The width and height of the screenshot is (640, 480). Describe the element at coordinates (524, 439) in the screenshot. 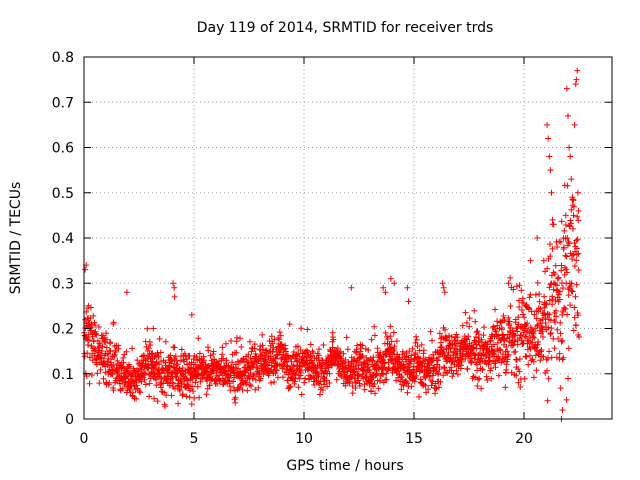

I see `x-tick-label: 20` at that location.